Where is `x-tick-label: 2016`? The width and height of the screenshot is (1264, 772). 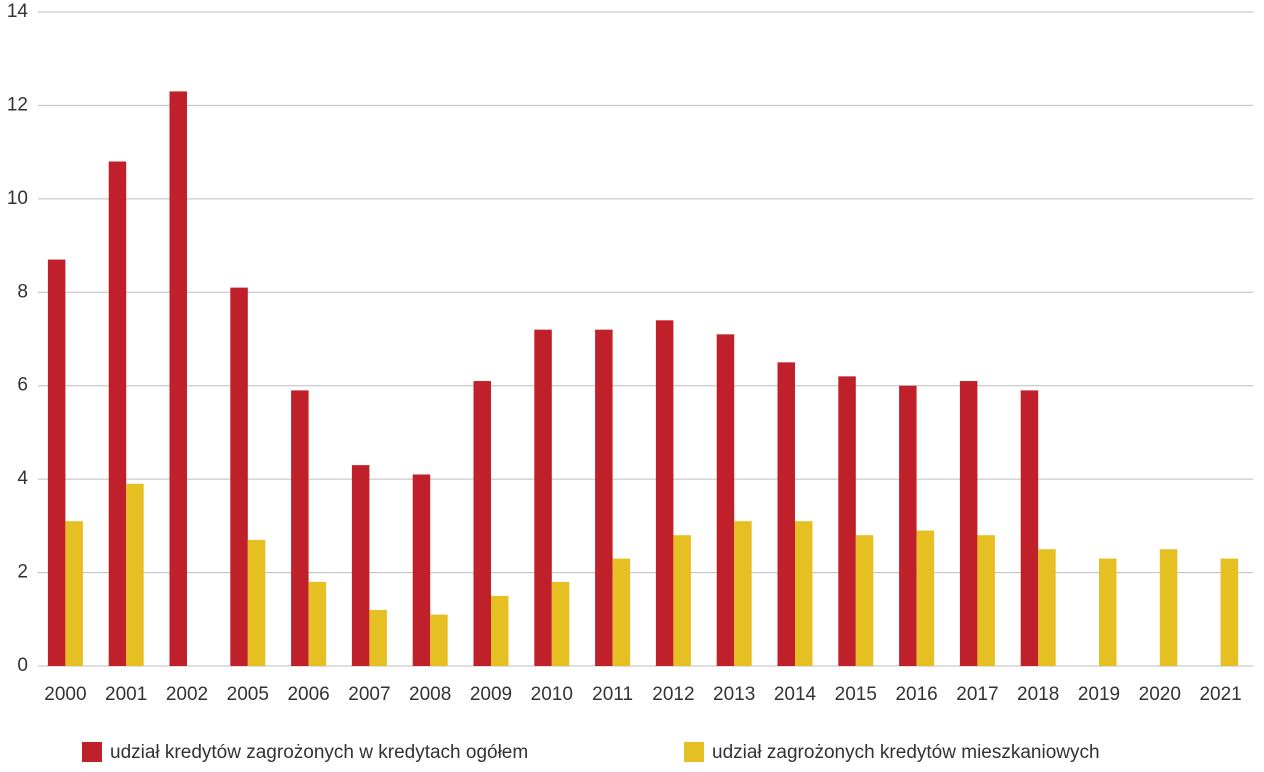
x-tick-label: 2016 is located at coordinates (916, 694).